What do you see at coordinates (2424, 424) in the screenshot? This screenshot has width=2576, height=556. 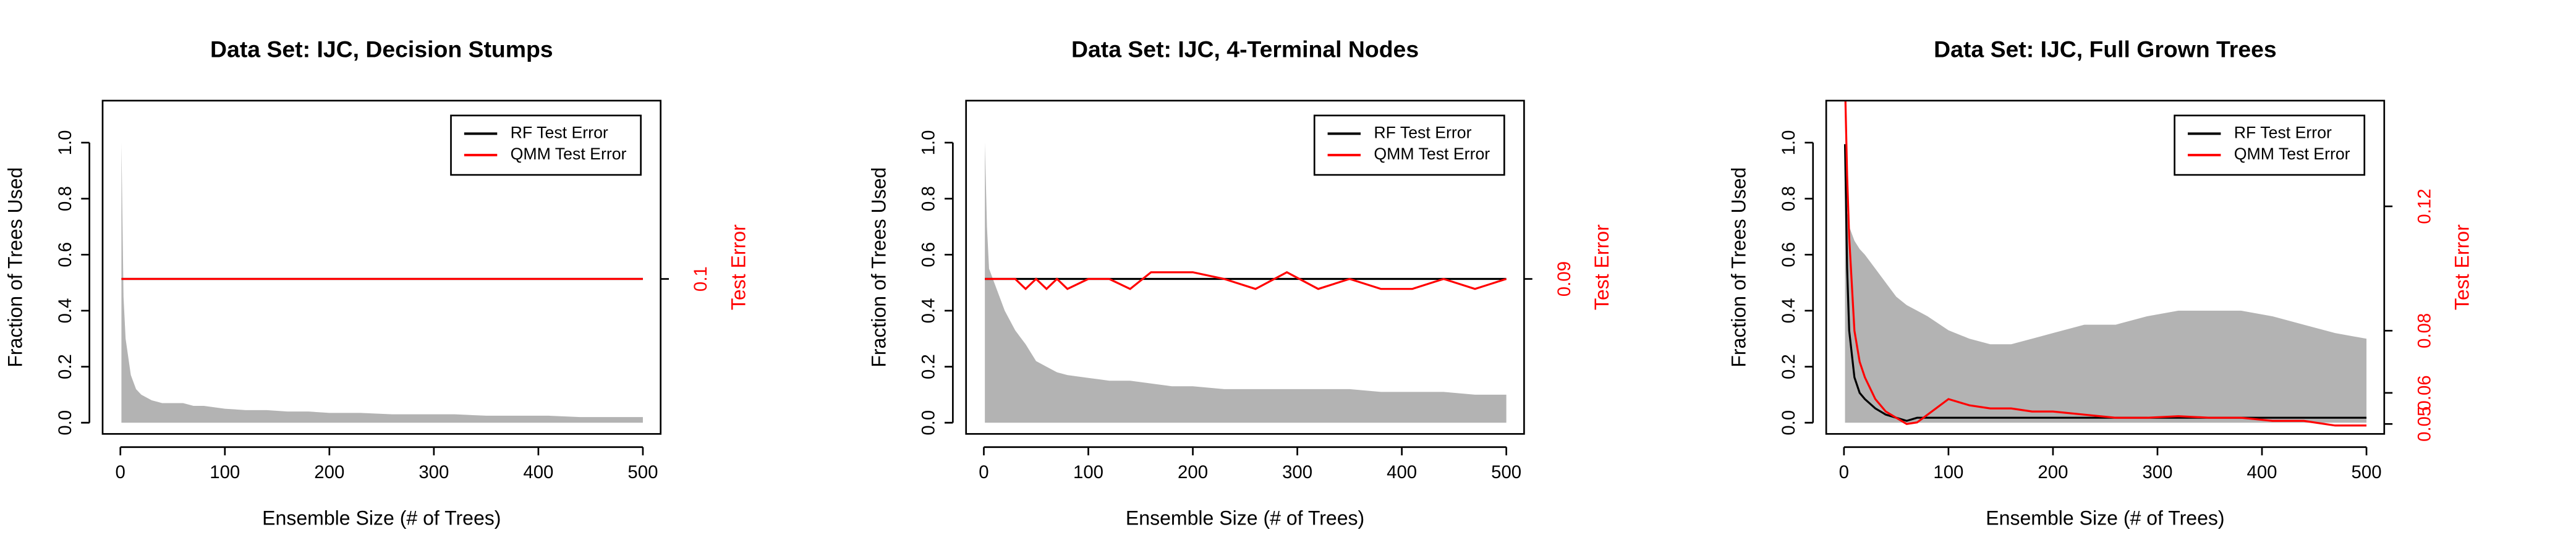 I see `y2-tick-label: 0.05` at bounding box center [2424, 424].